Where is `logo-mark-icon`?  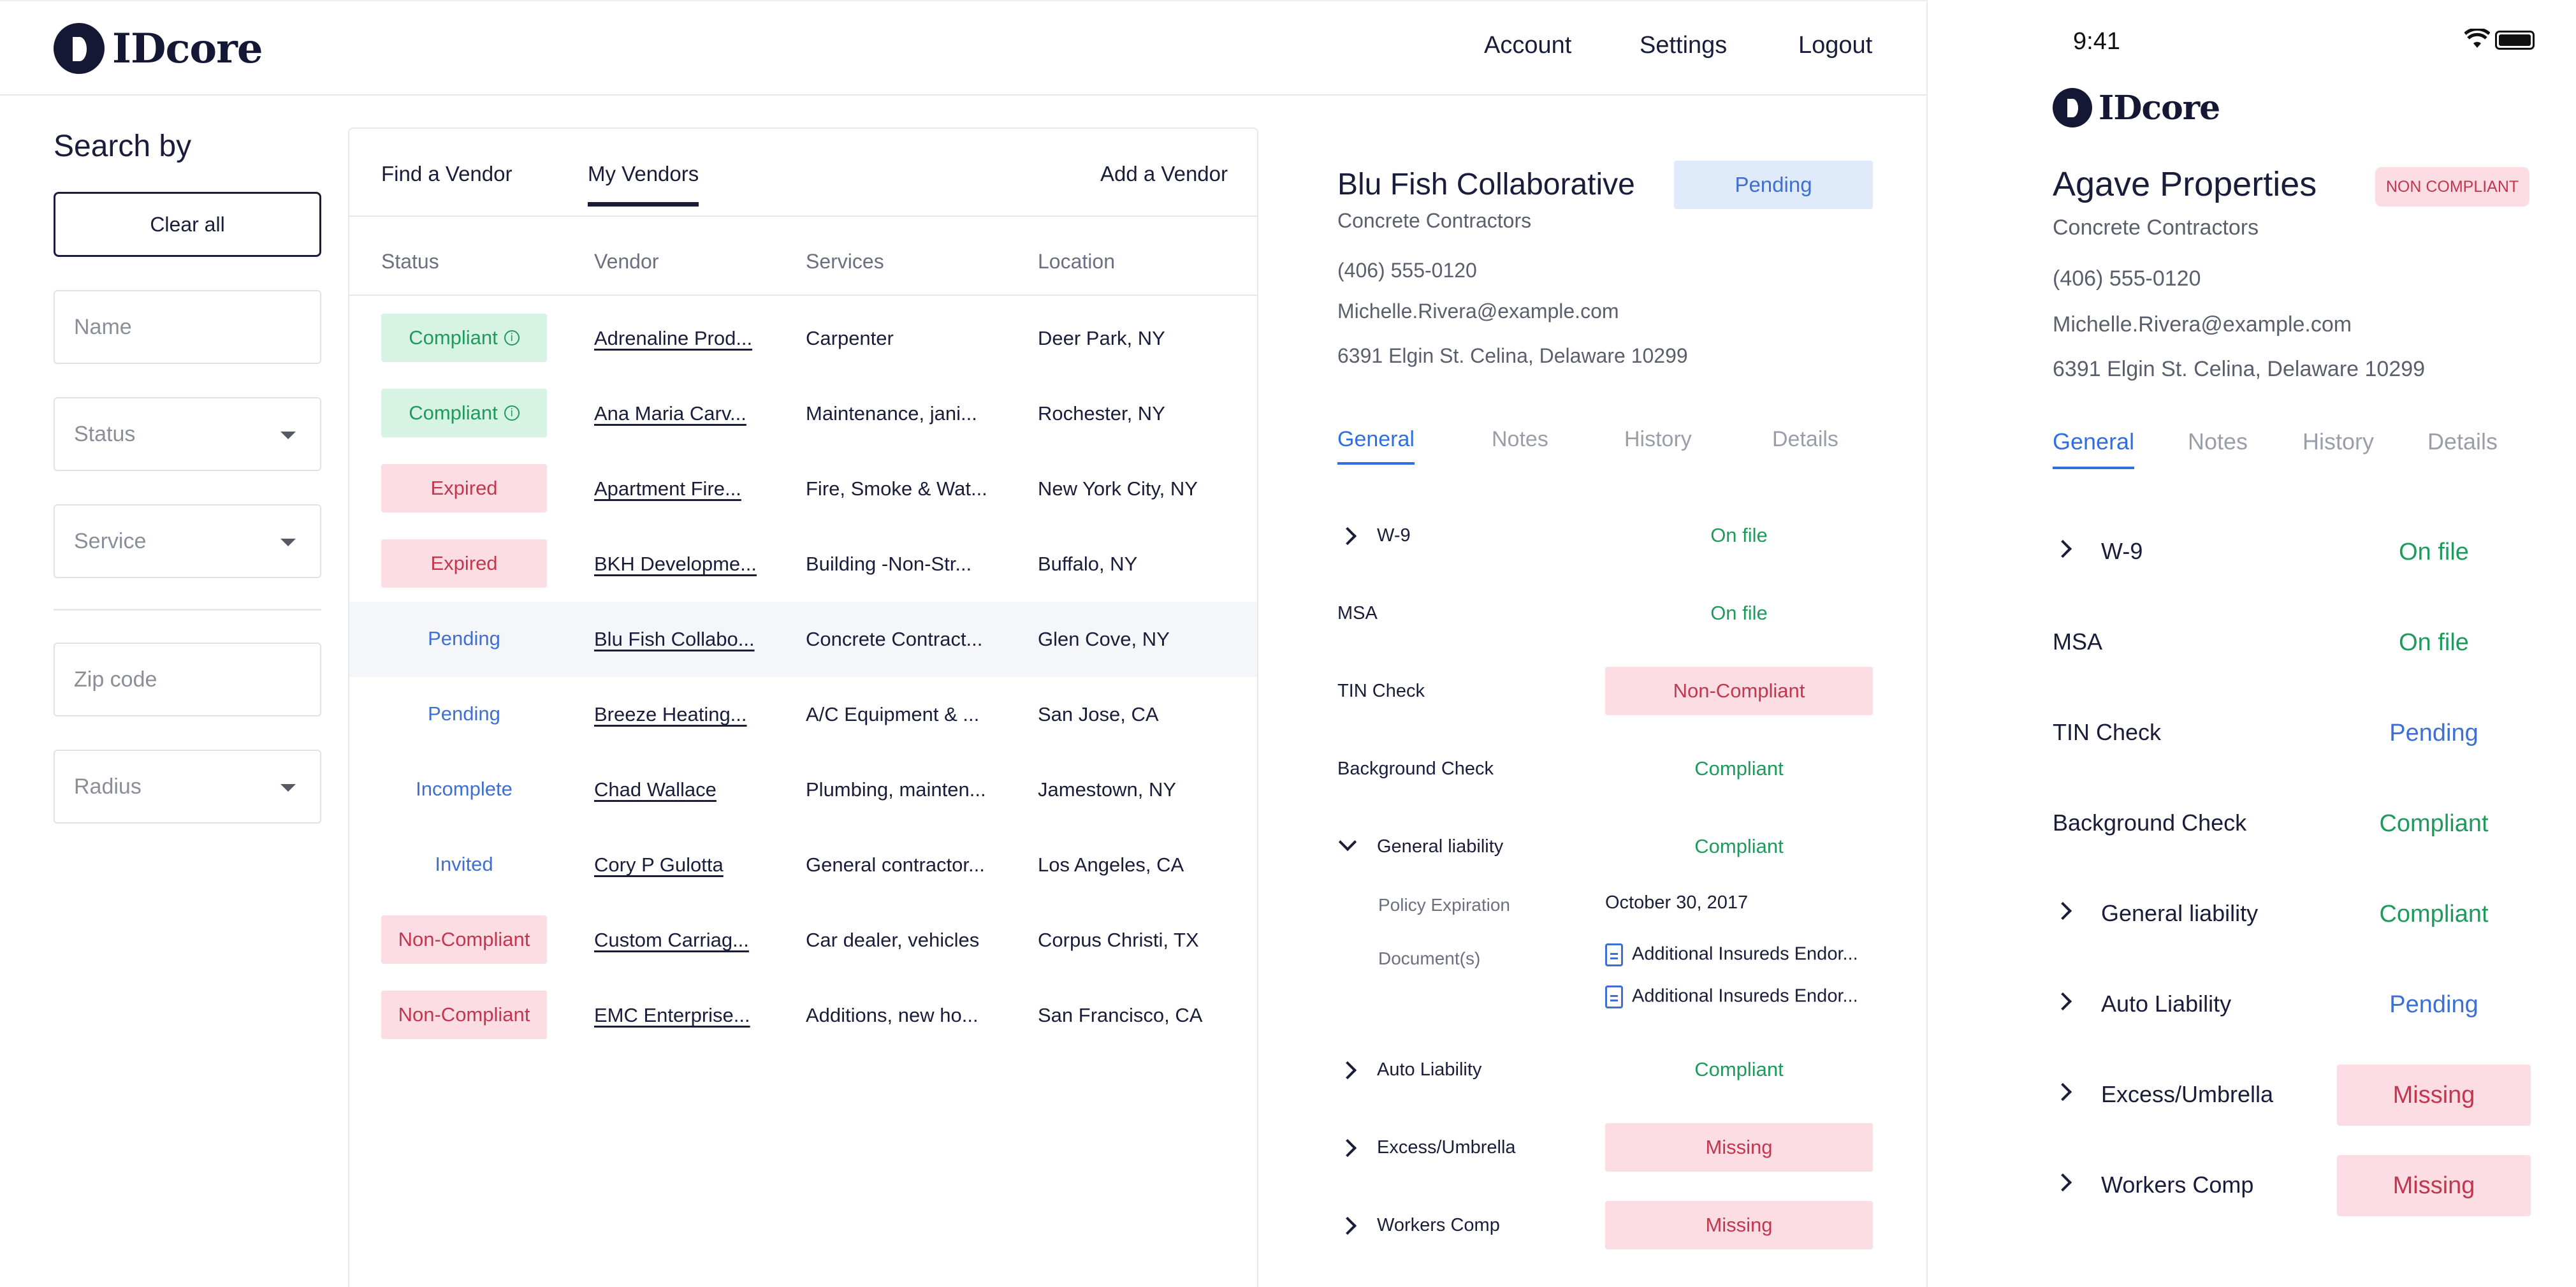 logo-mark-icon is located at coordinates (2072, 107).